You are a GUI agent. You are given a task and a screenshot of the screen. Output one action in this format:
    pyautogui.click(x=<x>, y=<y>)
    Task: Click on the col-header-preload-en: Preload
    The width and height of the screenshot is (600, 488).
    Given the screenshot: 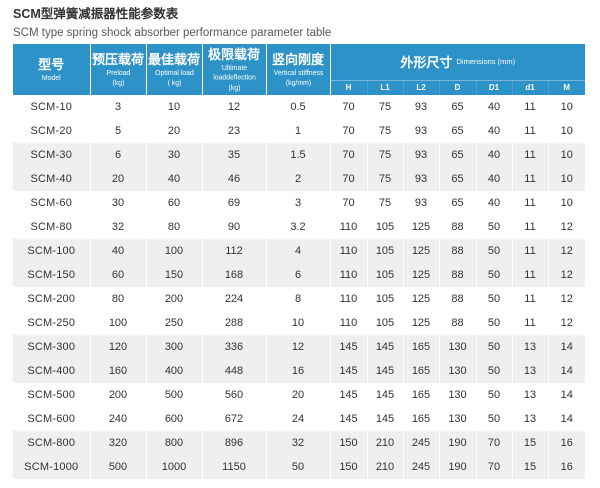 What is the action you would take?
    pyautogui.click(x=118, y=72)
    